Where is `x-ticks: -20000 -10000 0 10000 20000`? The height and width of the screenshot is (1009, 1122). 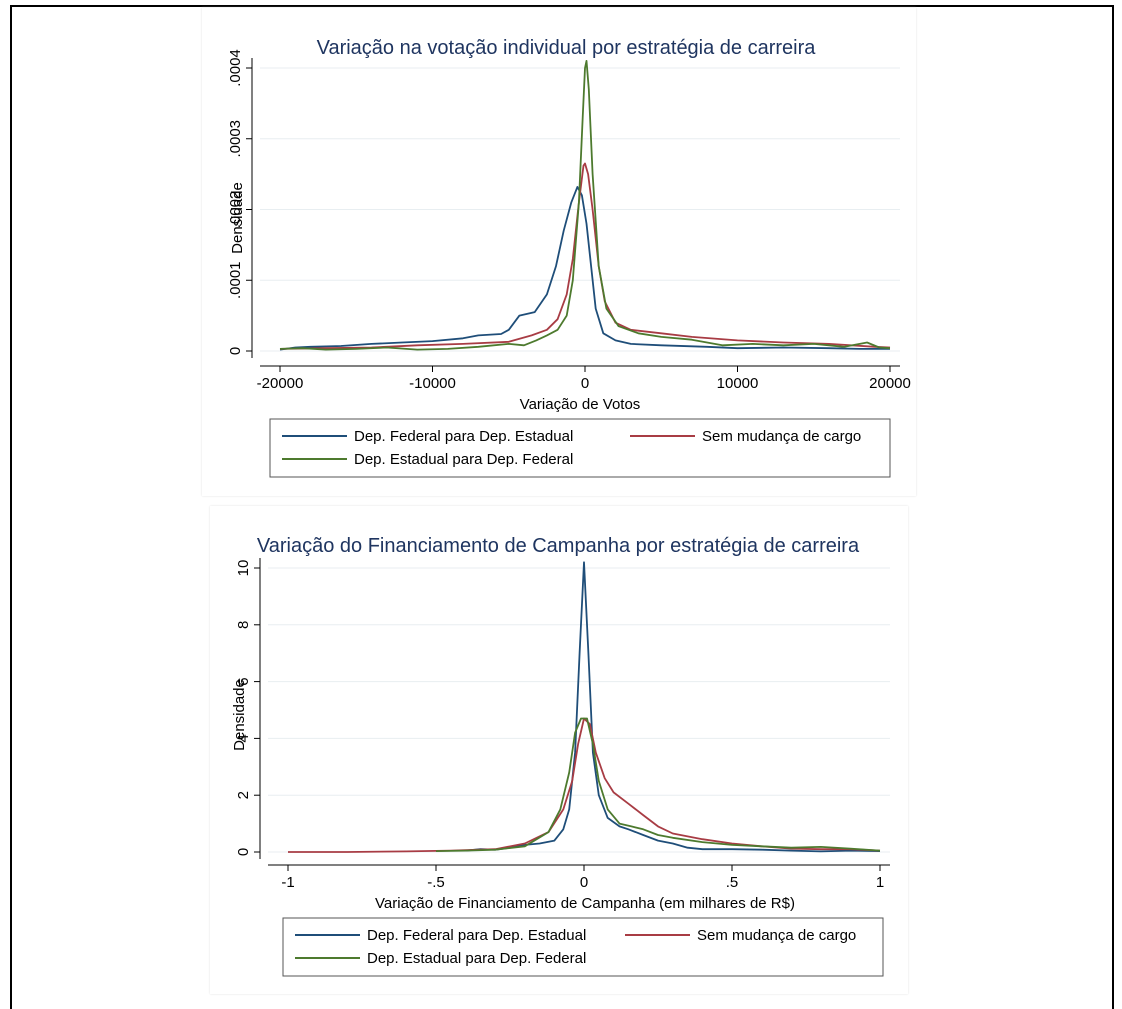 x-ticks: -20000 -10000 0 10000 20000 is located at coordinates (584, 379).